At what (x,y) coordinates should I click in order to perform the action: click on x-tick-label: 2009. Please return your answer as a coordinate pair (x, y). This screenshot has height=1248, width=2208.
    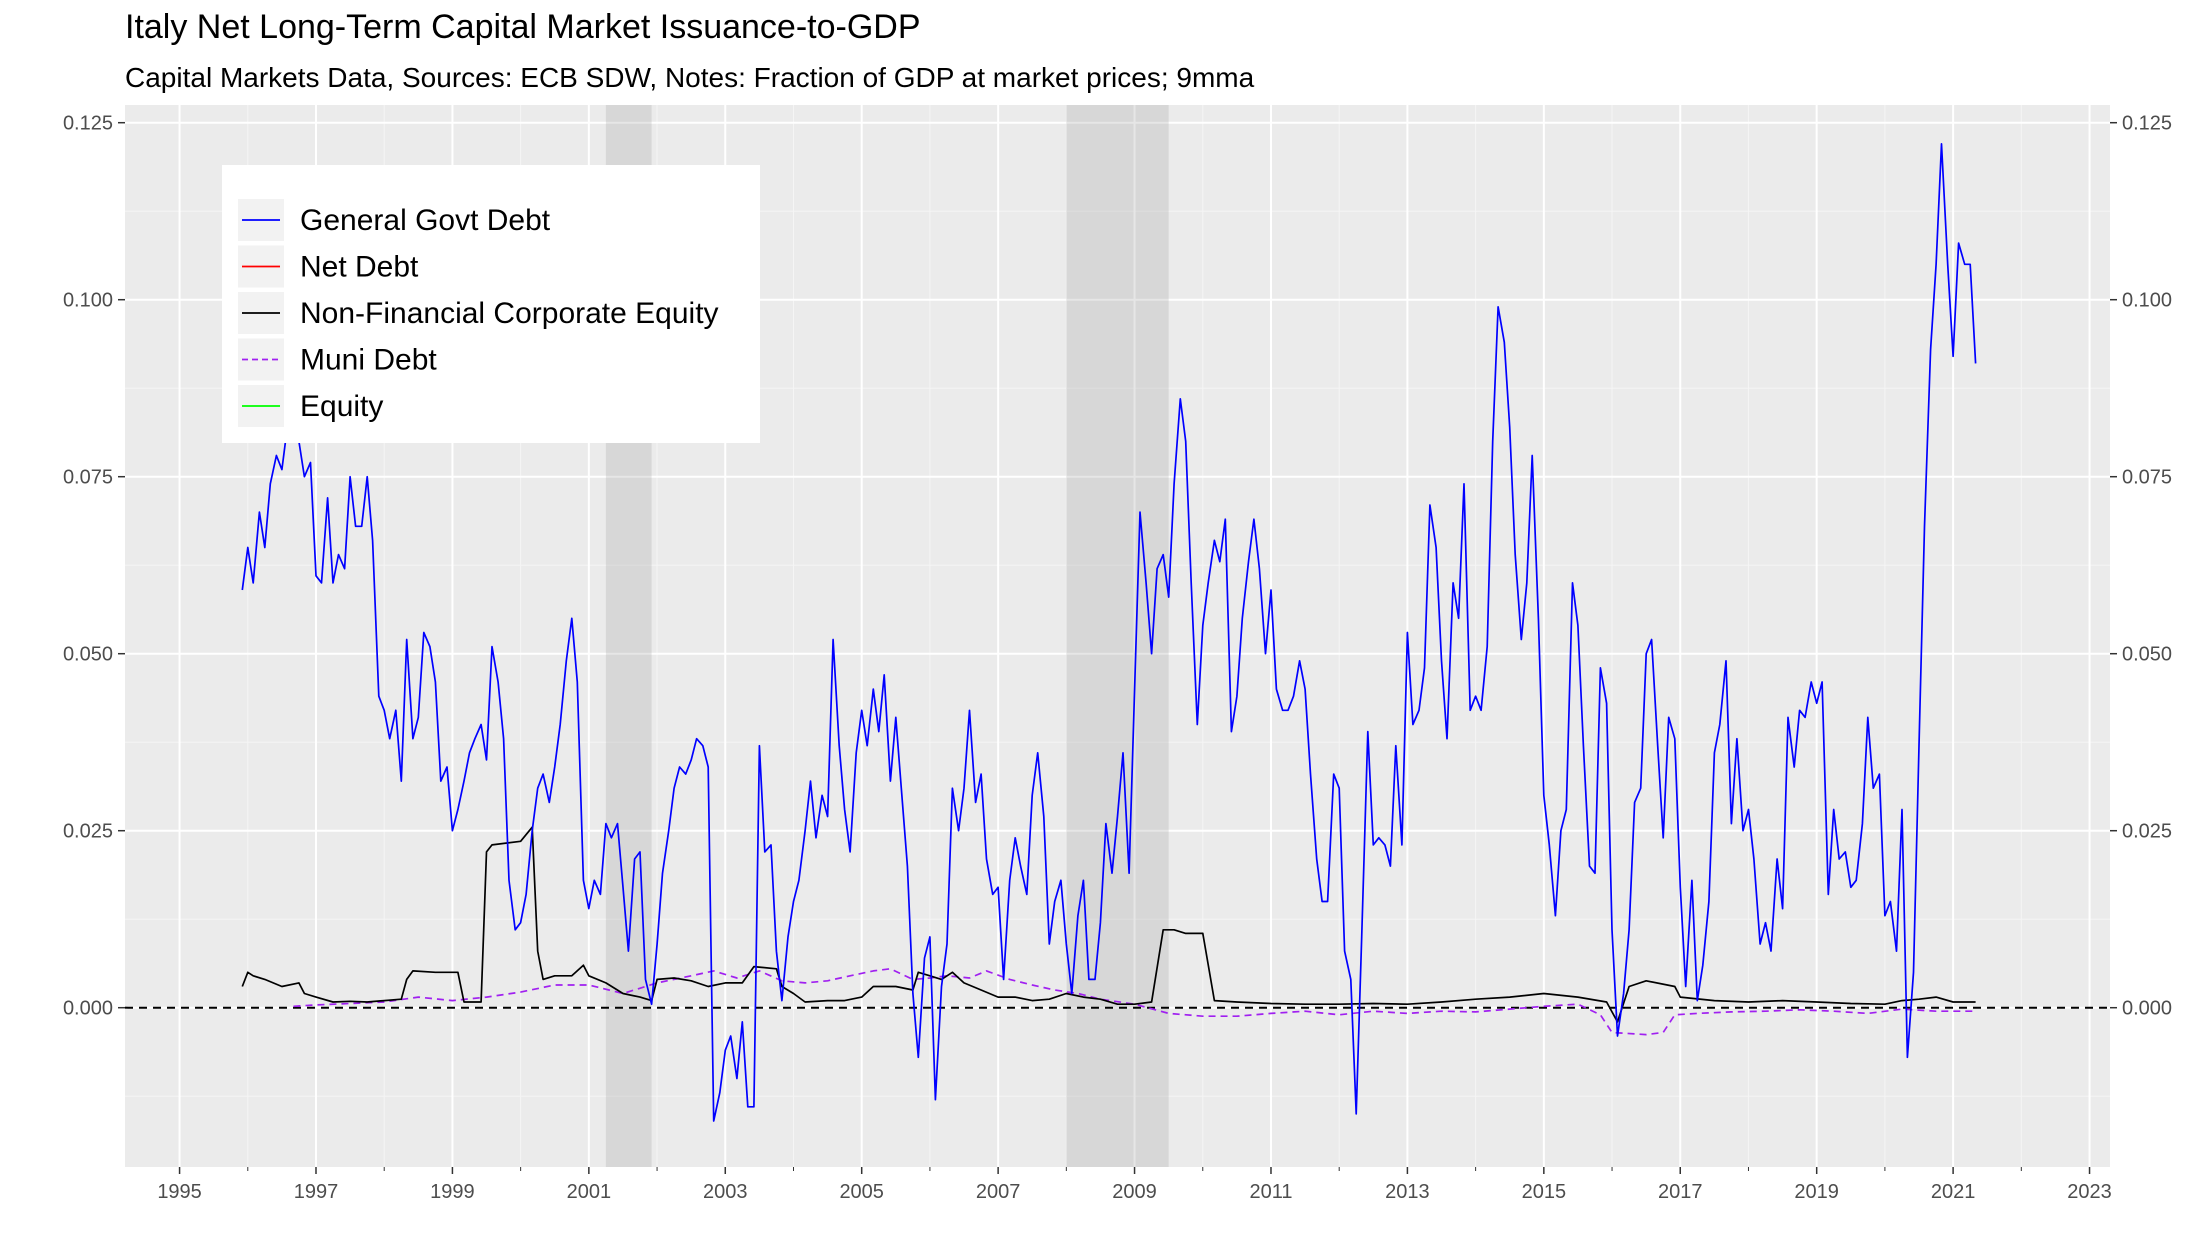
    Looking at the image, I should click on (1134, 1192).